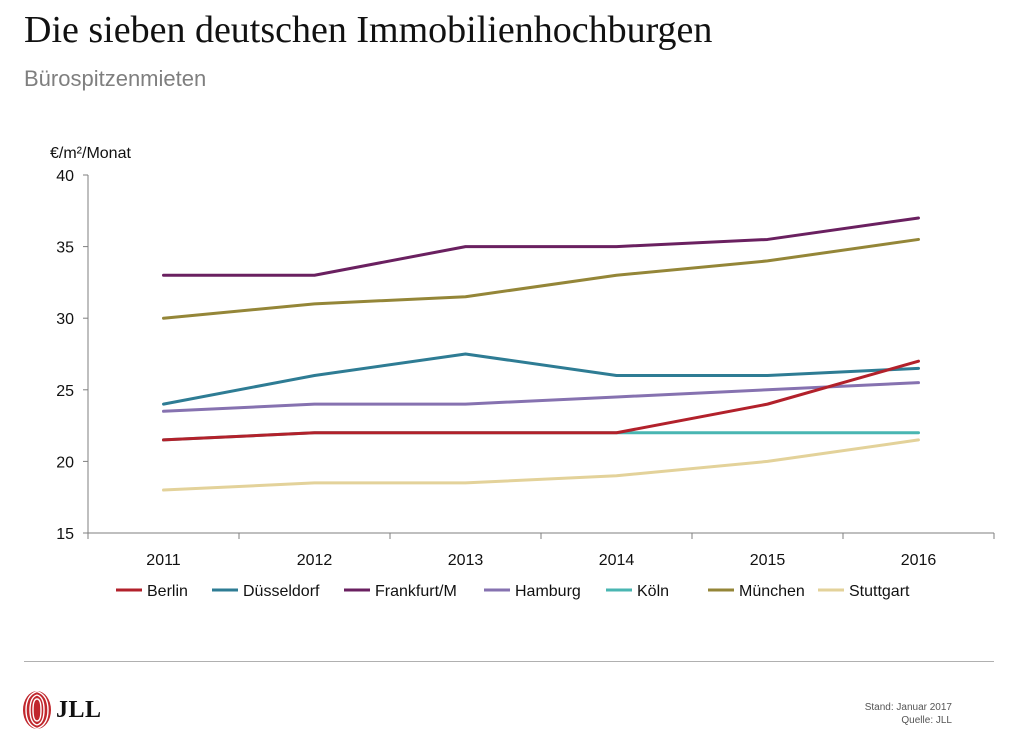 This screenshot has width=1010, height=739. Describe the element at coordinates (281, 591) in the screenshot. I see `legend-label: Düsseldorf` at that location.